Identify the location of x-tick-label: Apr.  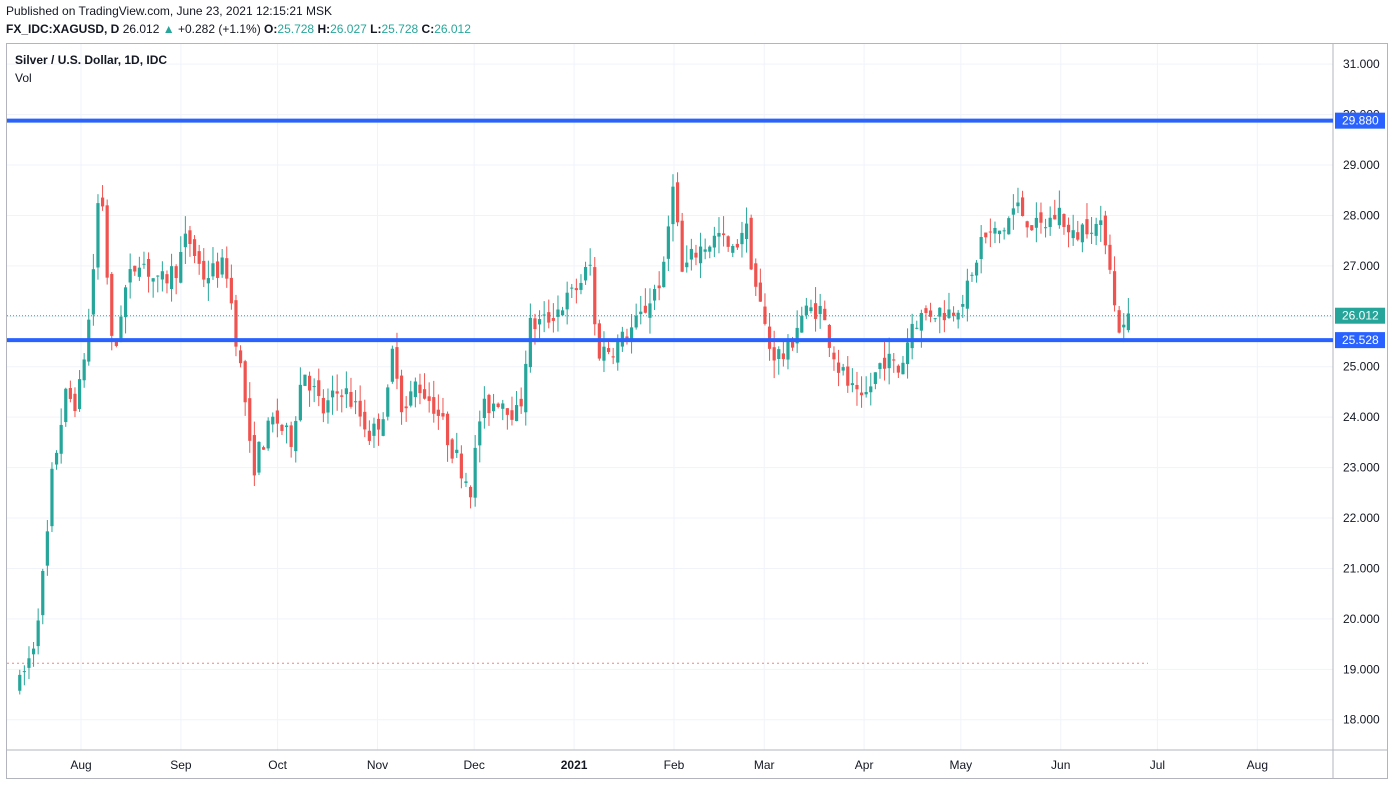
(864, 765).